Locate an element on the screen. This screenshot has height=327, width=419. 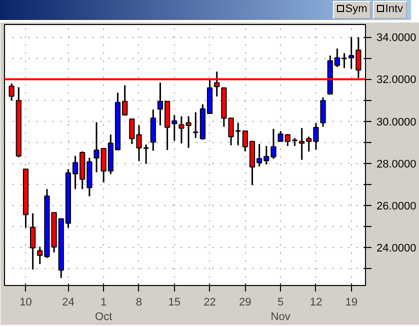
y-tick-label: 24.0000 is located at coordinates (396, 248).